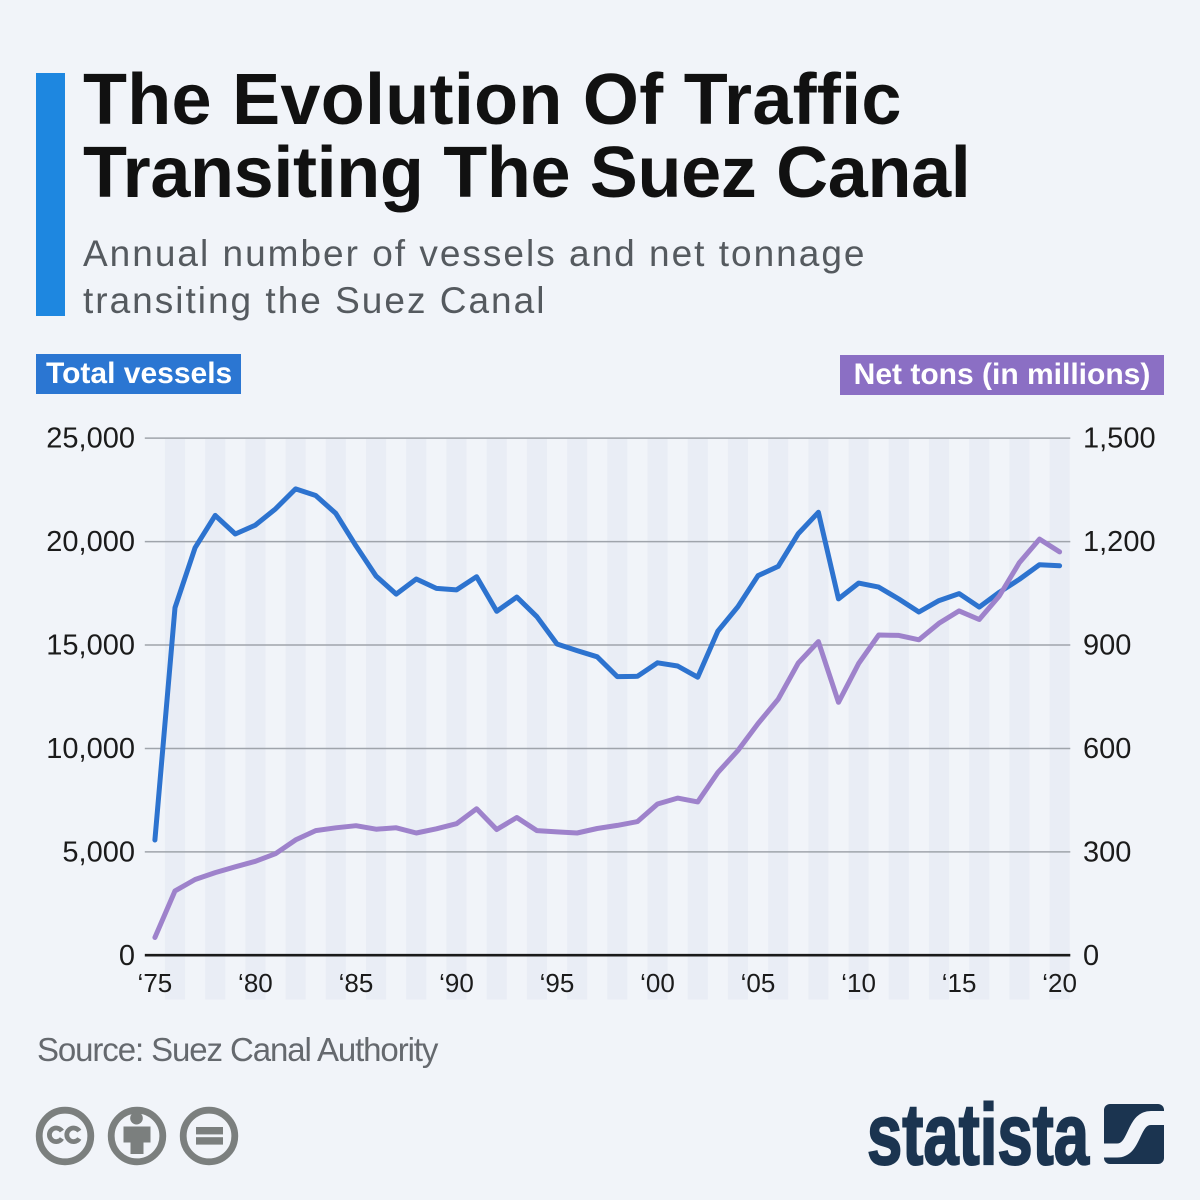 The width and height of the screenshot is (1200, 1200). What do you see at coordinates (456, 983) in the screenshot?
I see `svg-text: ‘90` at bounding box center [456, 983].